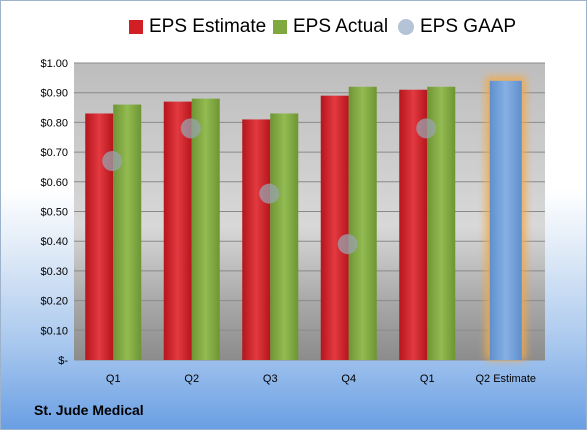 The width and height of the screenshot is (587, 430). Describe the element at coordinates (136, 27) in the screenshot. I see `legend-swatch-eps-estimate` at that location.